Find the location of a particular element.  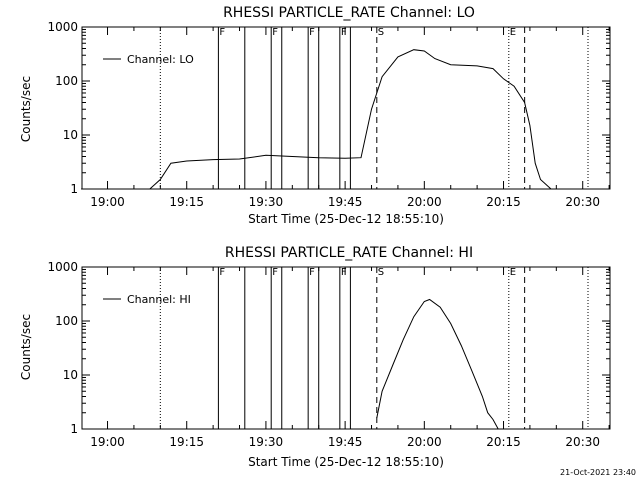

generation-timestamp: 21-Oct-2021 23:40 is located at coordinates (598, 472).